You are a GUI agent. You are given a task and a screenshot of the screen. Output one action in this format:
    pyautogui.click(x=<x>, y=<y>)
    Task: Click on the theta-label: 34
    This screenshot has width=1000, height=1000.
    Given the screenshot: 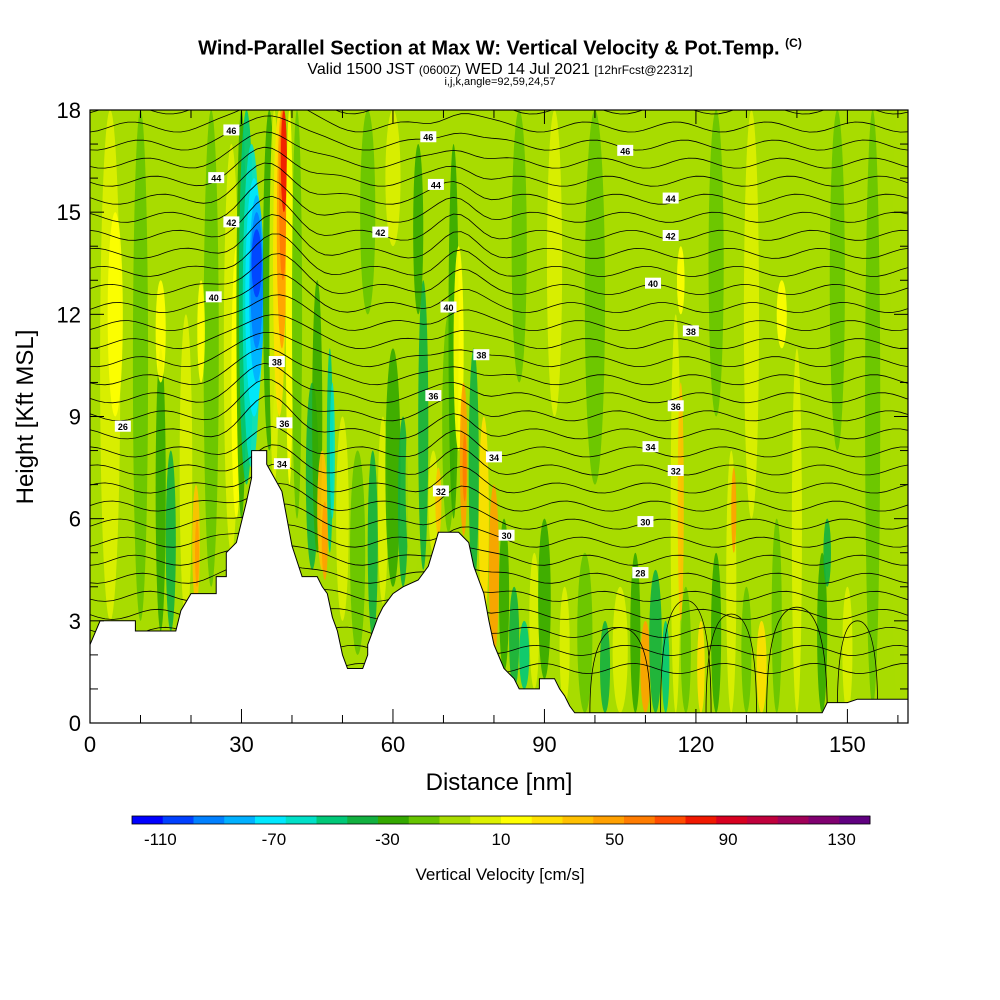 What is the action you would take?
    pyautogui.click(x=650, y=448)
    